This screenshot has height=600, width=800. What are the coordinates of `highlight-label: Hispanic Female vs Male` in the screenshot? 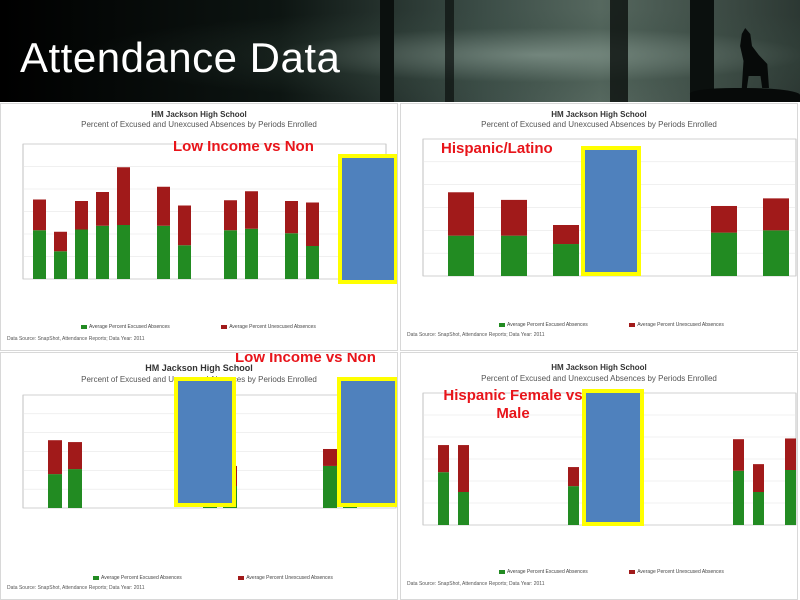 It's located at (513, 404).